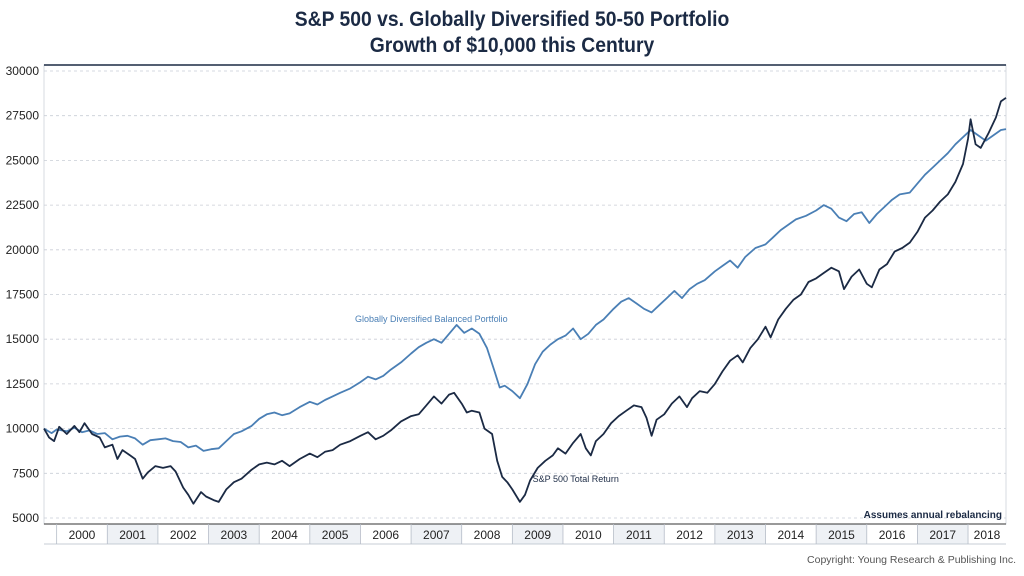  I want to click on x-tick-label: 2017, so click(942, 535).